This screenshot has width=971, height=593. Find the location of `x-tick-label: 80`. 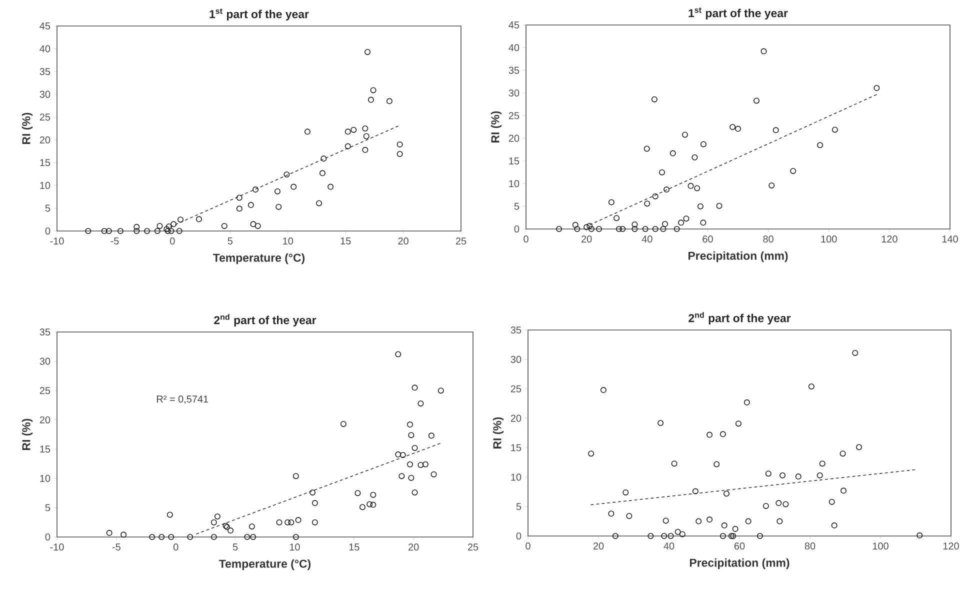

x-tick-label: 80 is located at coordinates (810, 546).